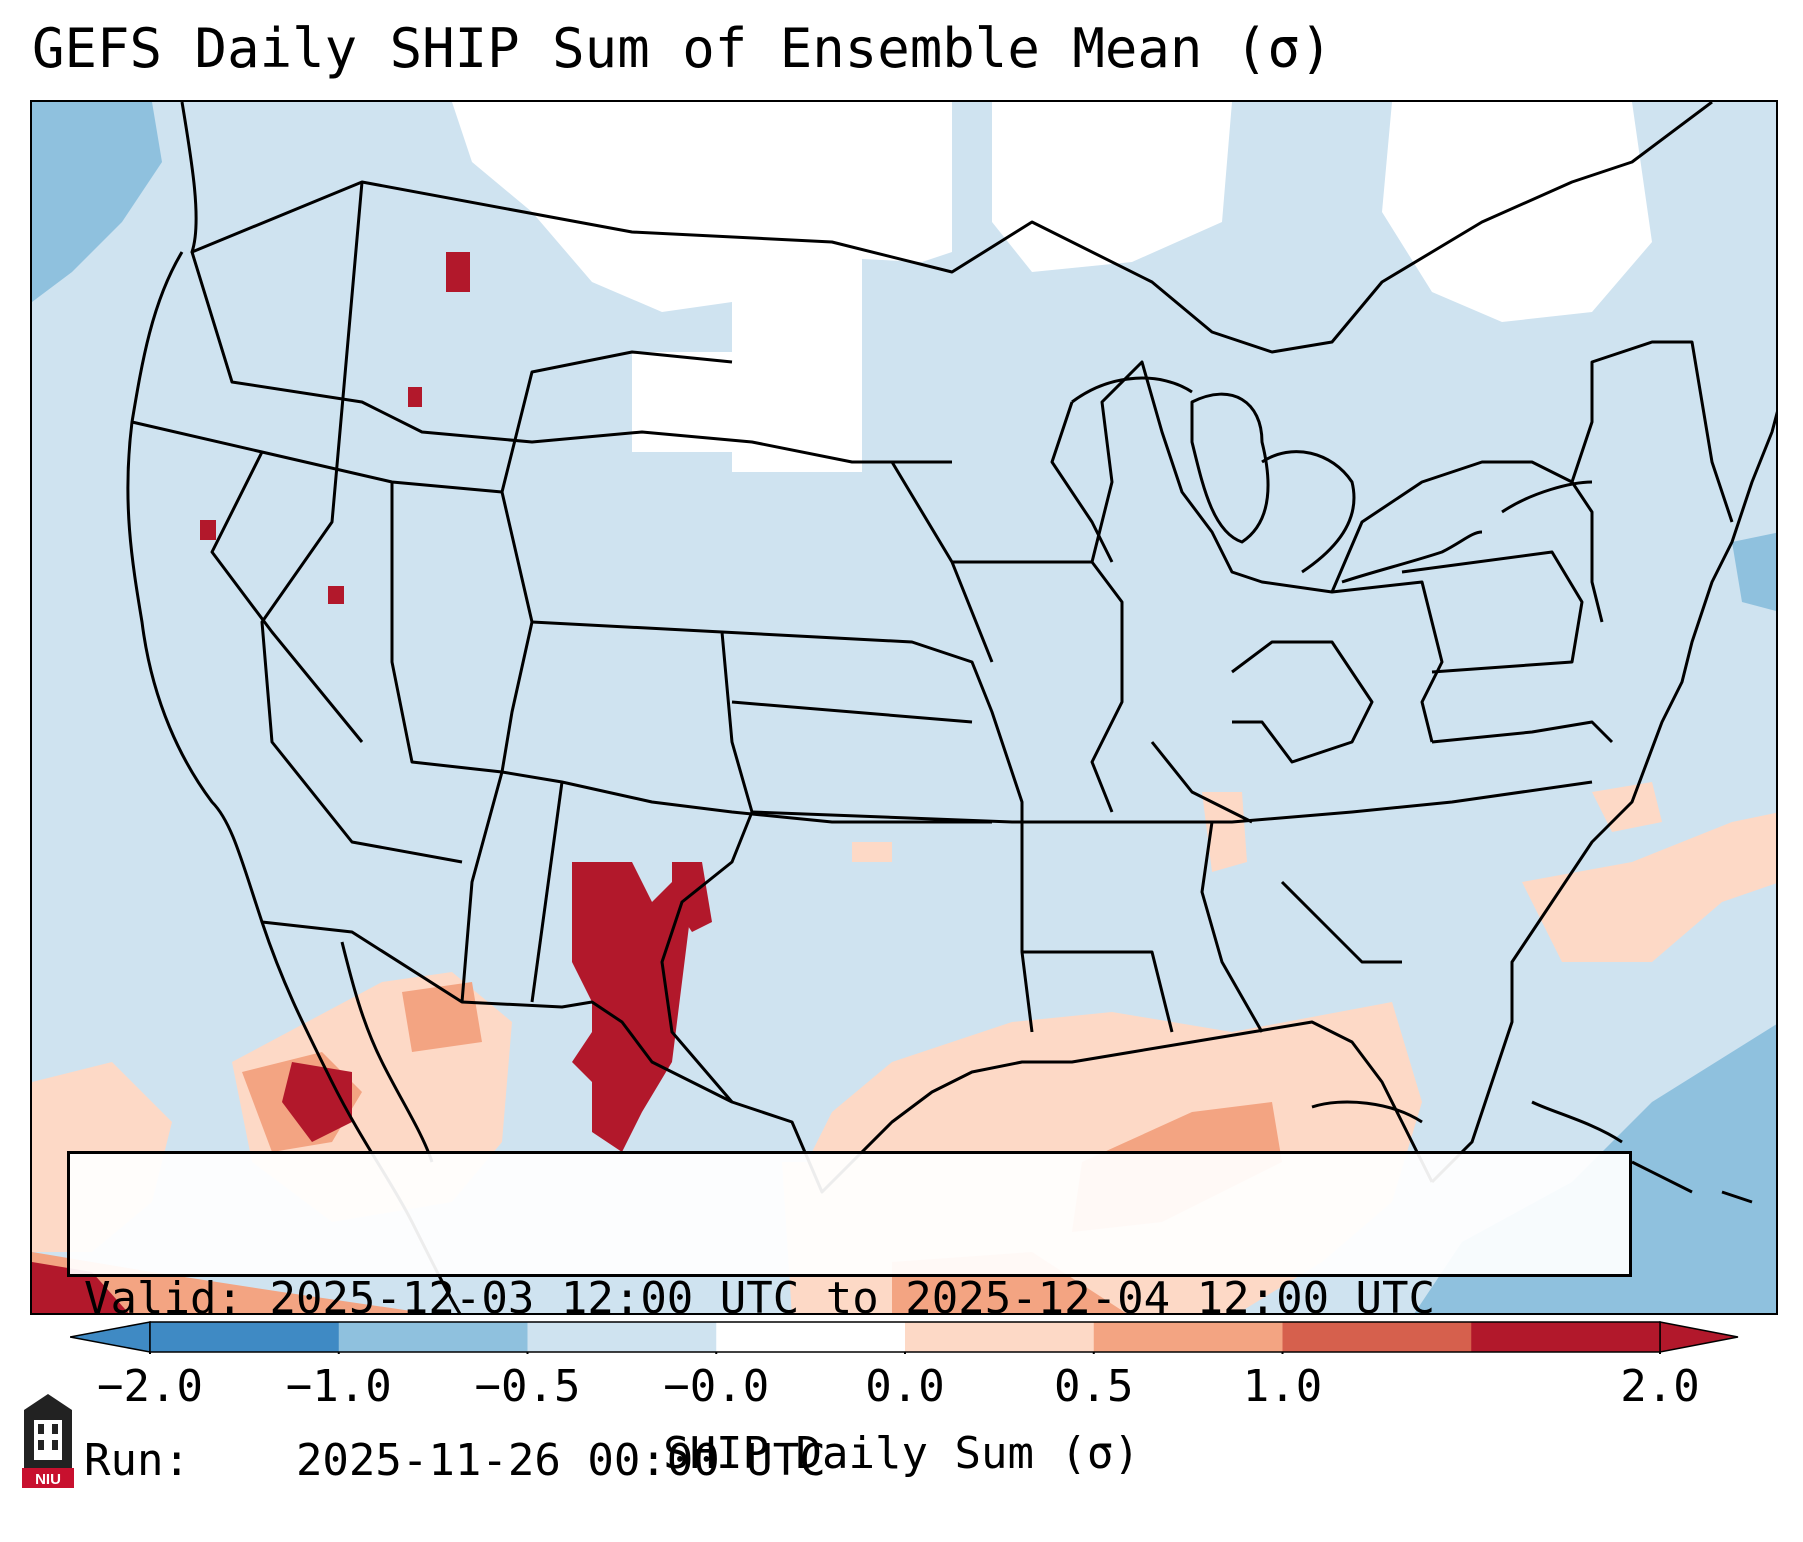 The image size is (1803, 1542). Describe the element at coordinates (905, 1386) in the screenshot. I see `colorbar-tick-label: 0.0` at that location.